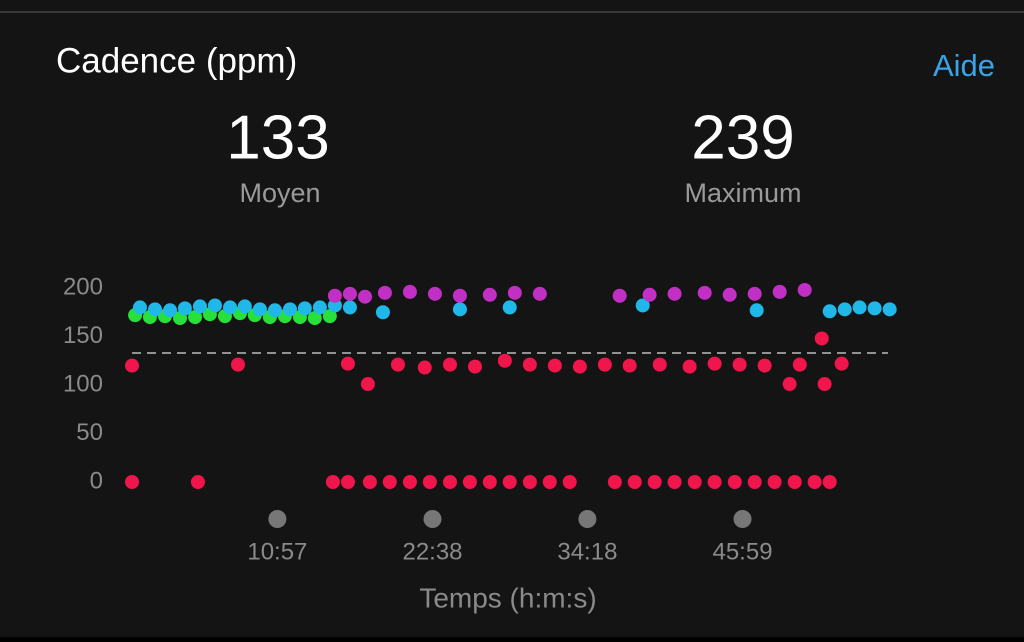 The height and width of the screenshot is (642, 1024). Describe the element at coordinates (742, 137) in the screenshot. I see `stat-value: 239` at that location.